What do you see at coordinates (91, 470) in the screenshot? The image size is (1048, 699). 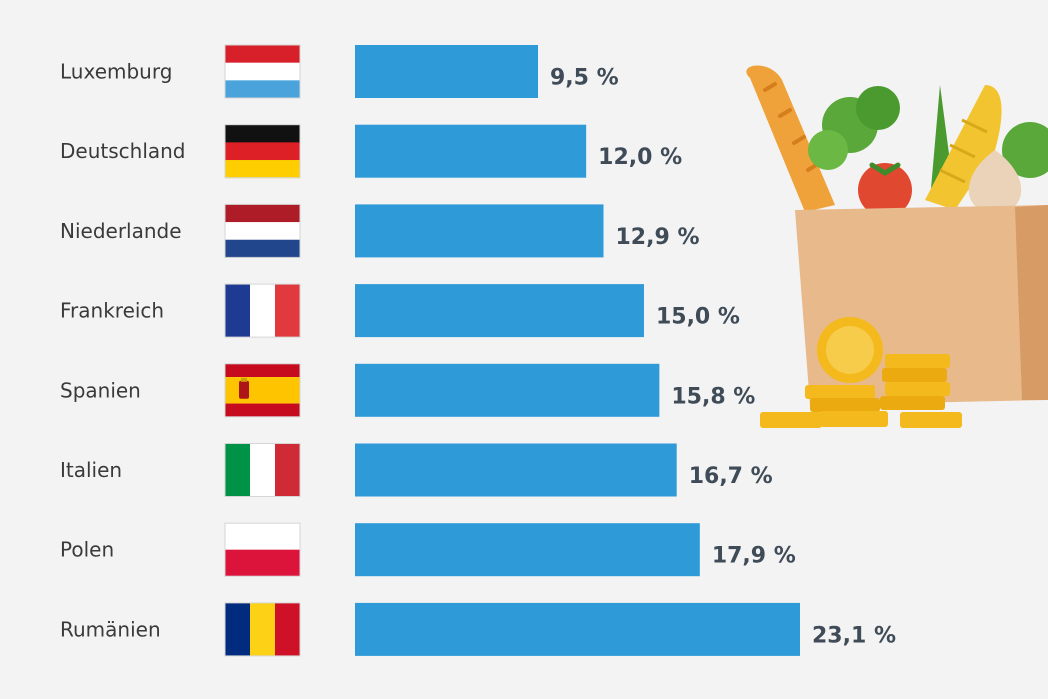 I see `category-label: Italien` at bounding box center [91, 470].